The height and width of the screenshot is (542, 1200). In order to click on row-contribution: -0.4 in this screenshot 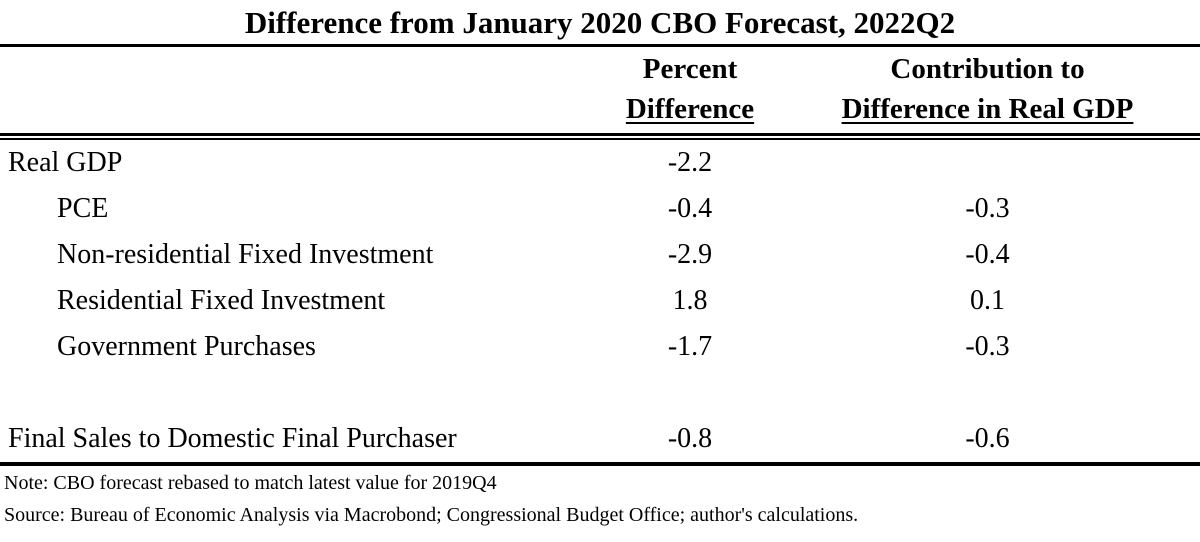, I will do `click(987, 254)`.